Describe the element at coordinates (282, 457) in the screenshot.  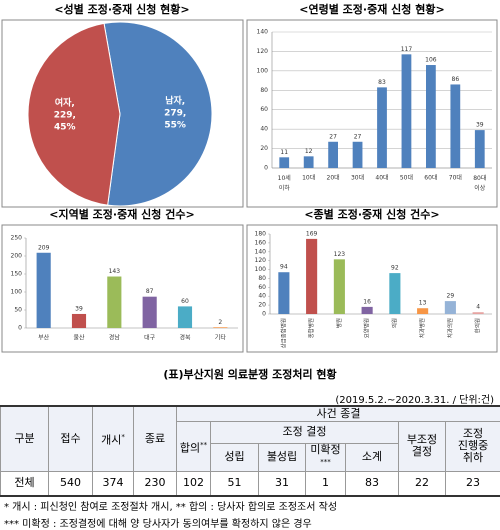
I see `header-cell: 불성립` at that location.